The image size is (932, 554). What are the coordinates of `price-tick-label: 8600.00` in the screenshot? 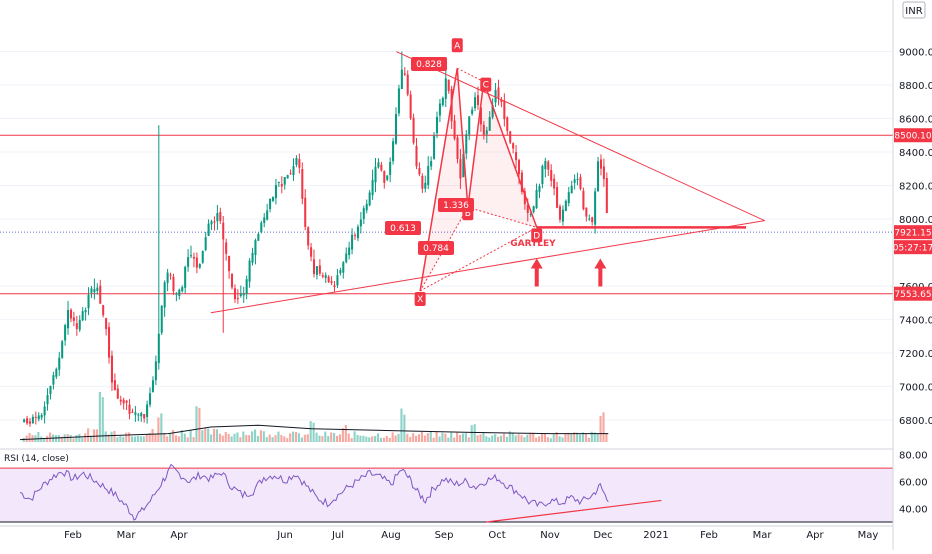 It's located at (915, 120).